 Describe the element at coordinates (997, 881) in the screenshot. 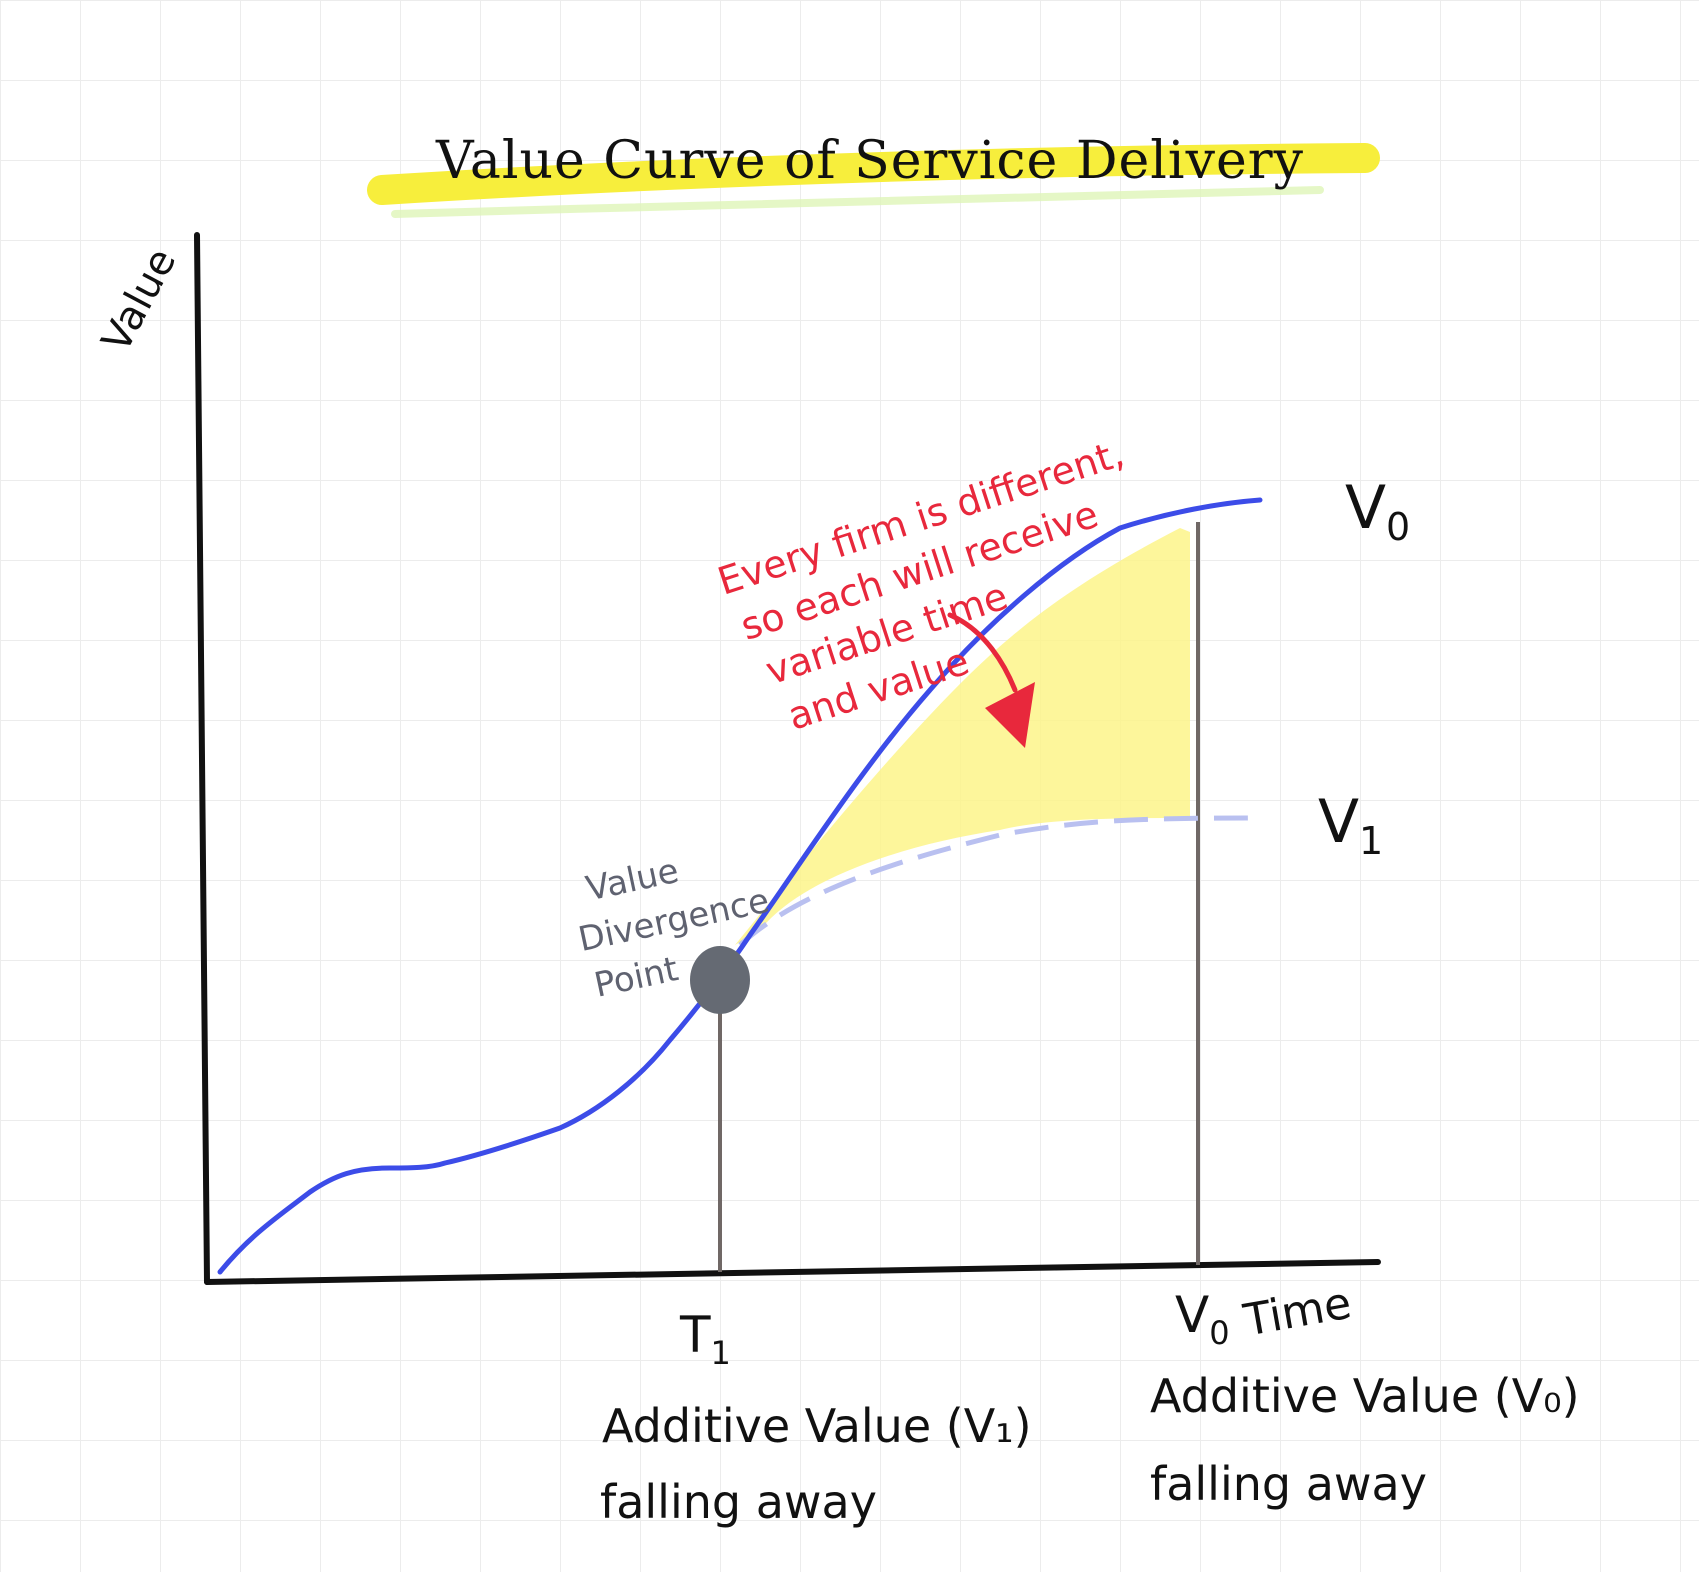

I see `lower-curve-v1` at that location.